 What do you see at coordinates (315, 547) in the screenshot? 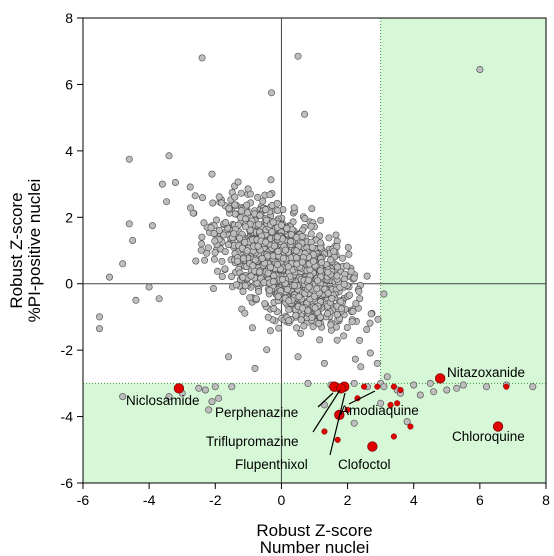
I see `x-axis-title-line2: Number nuclei` at bounding box center [315, 547].